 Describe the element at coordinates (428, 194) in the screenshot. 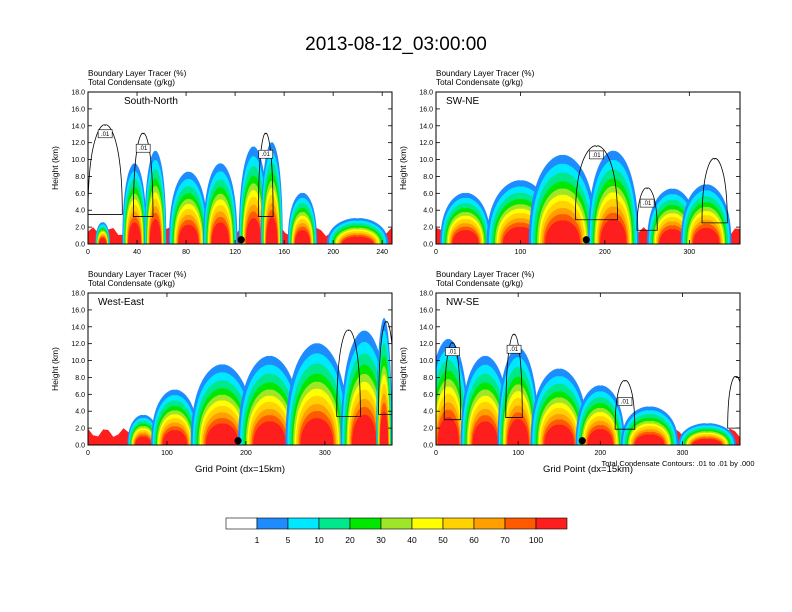

I see `y-tick-label: 6.0` at that location.